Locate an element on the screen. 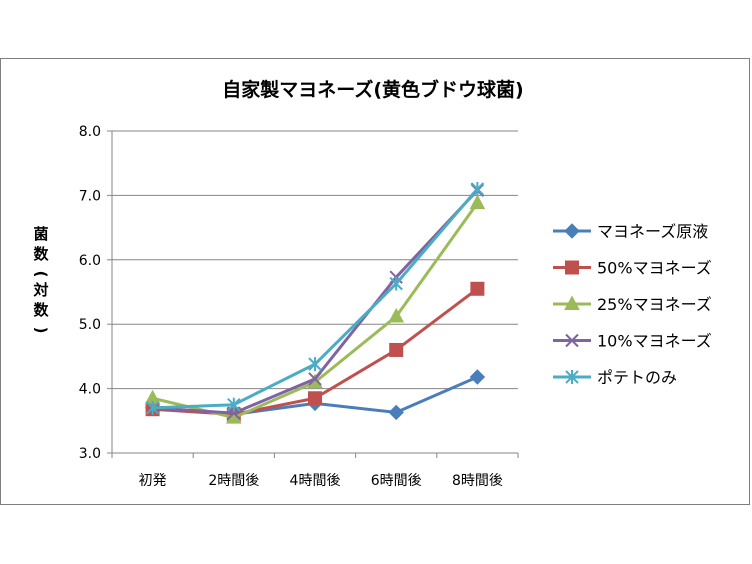 The width and height of the screenshot is (752, 564). y-tick-label: 5.0 is located at coordinates (90, 325).